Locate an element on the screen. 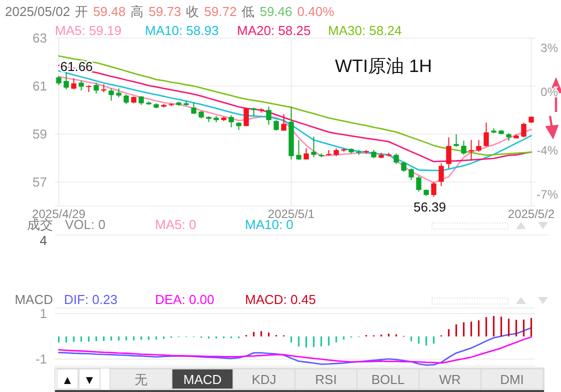 This screenshot has height=392, width=561. y-tick-label: 59 is located at coordinates (39, 134).